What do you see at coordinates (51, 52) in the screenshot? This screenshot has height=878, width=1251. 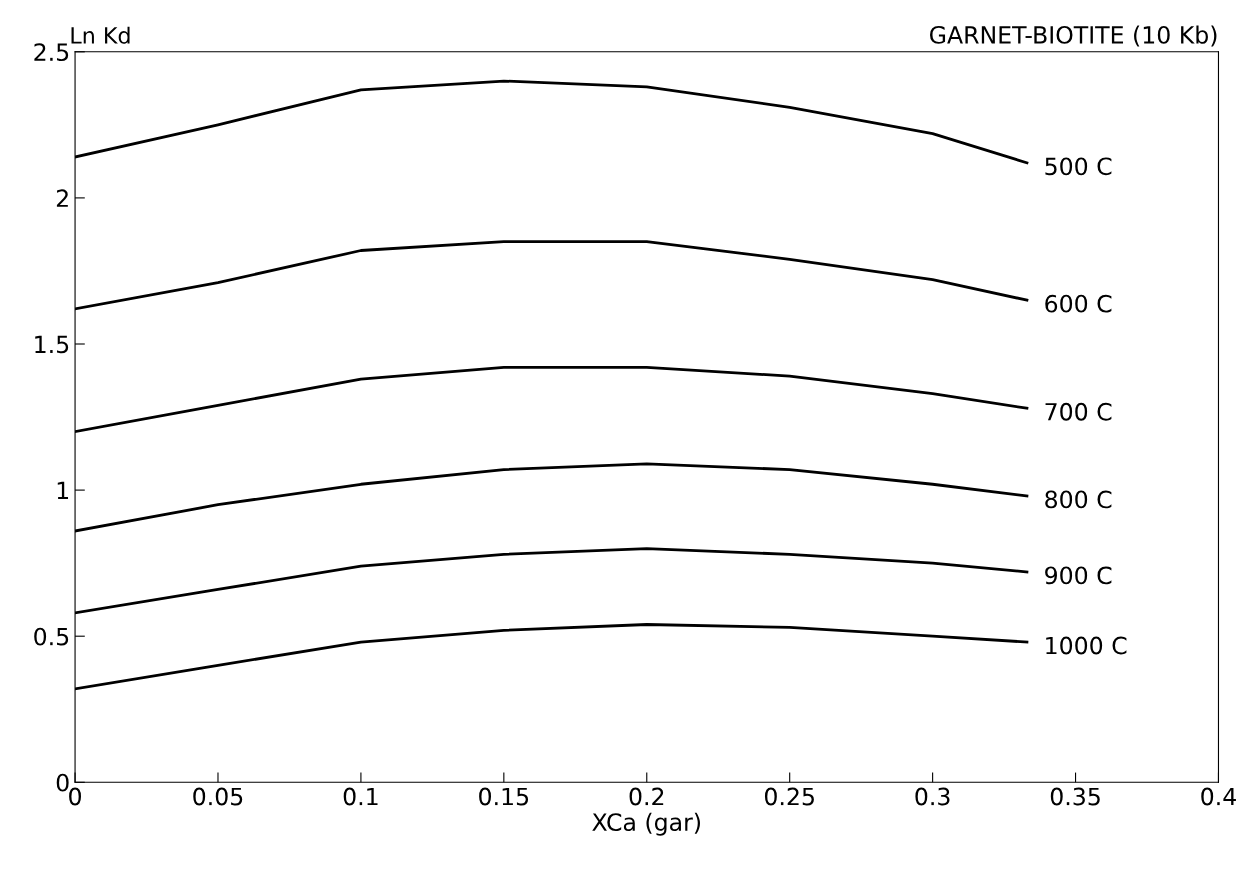 I see `y-tick-label: 2.5` at bounding box center [51, 52].